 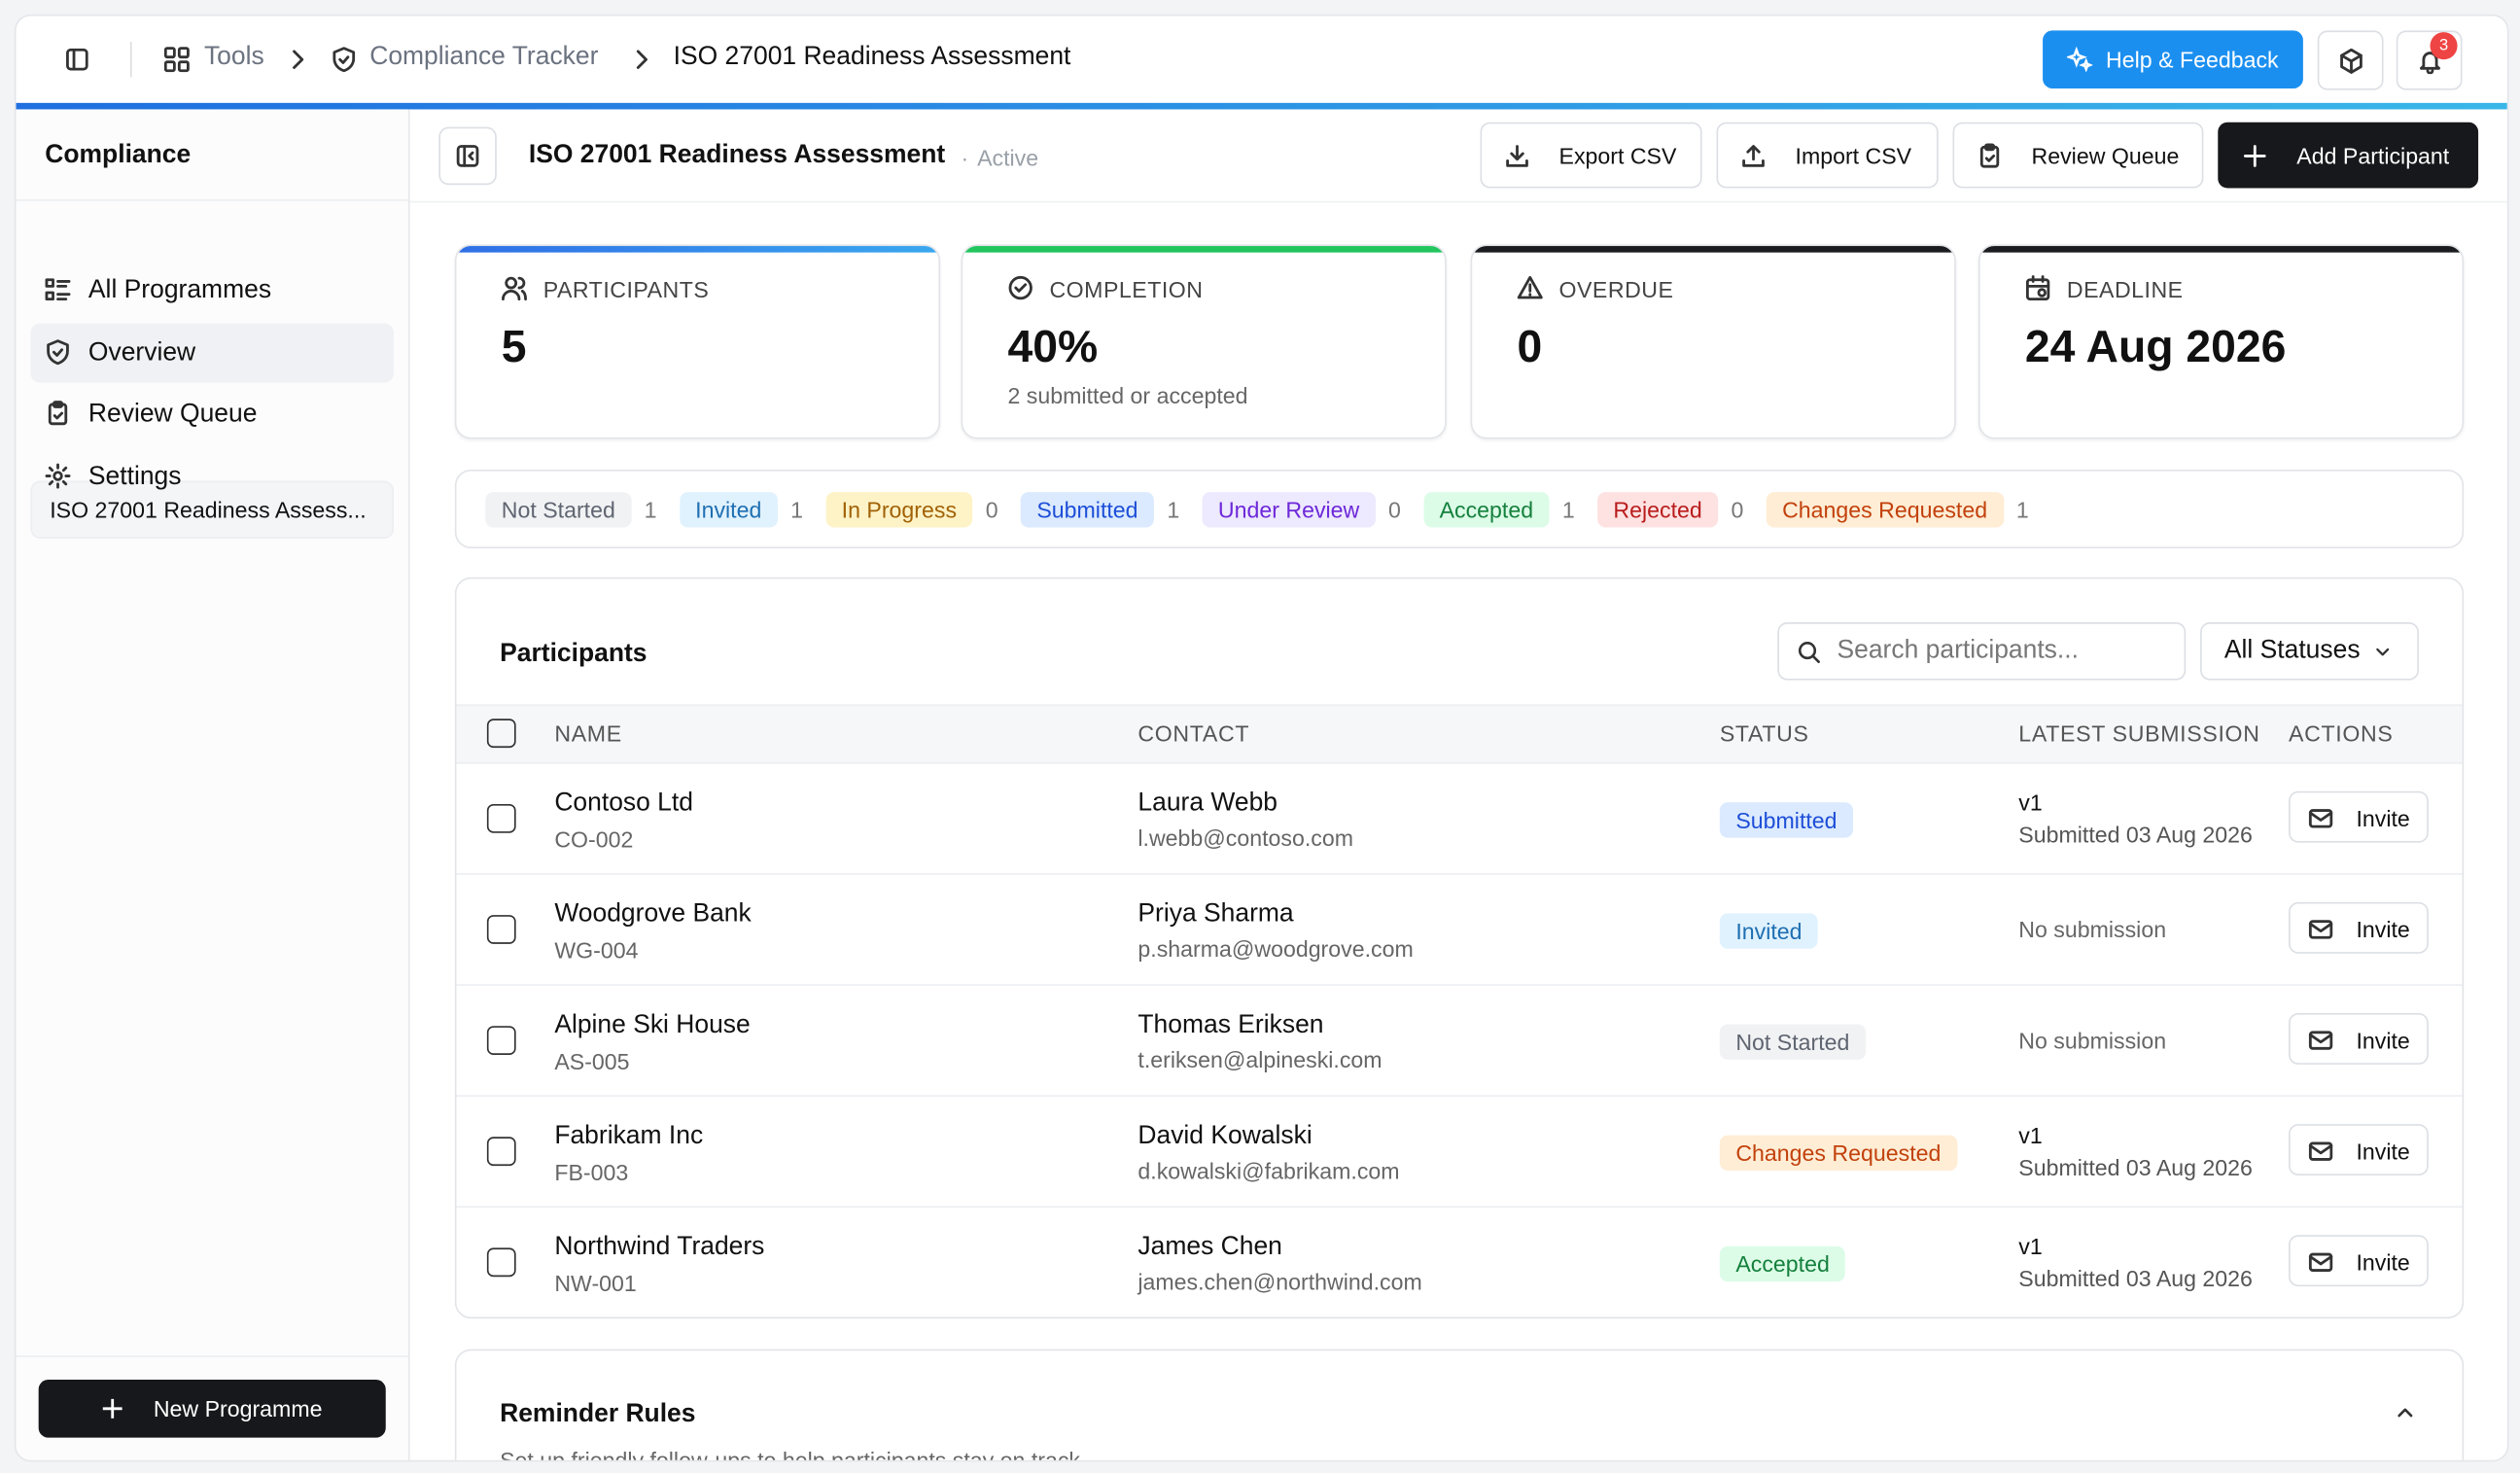 What do you see at coordinates (1225, 1136) in the screenshot?
I see `contact-name: David Kowalski` at bounding box center [1225, 1136].